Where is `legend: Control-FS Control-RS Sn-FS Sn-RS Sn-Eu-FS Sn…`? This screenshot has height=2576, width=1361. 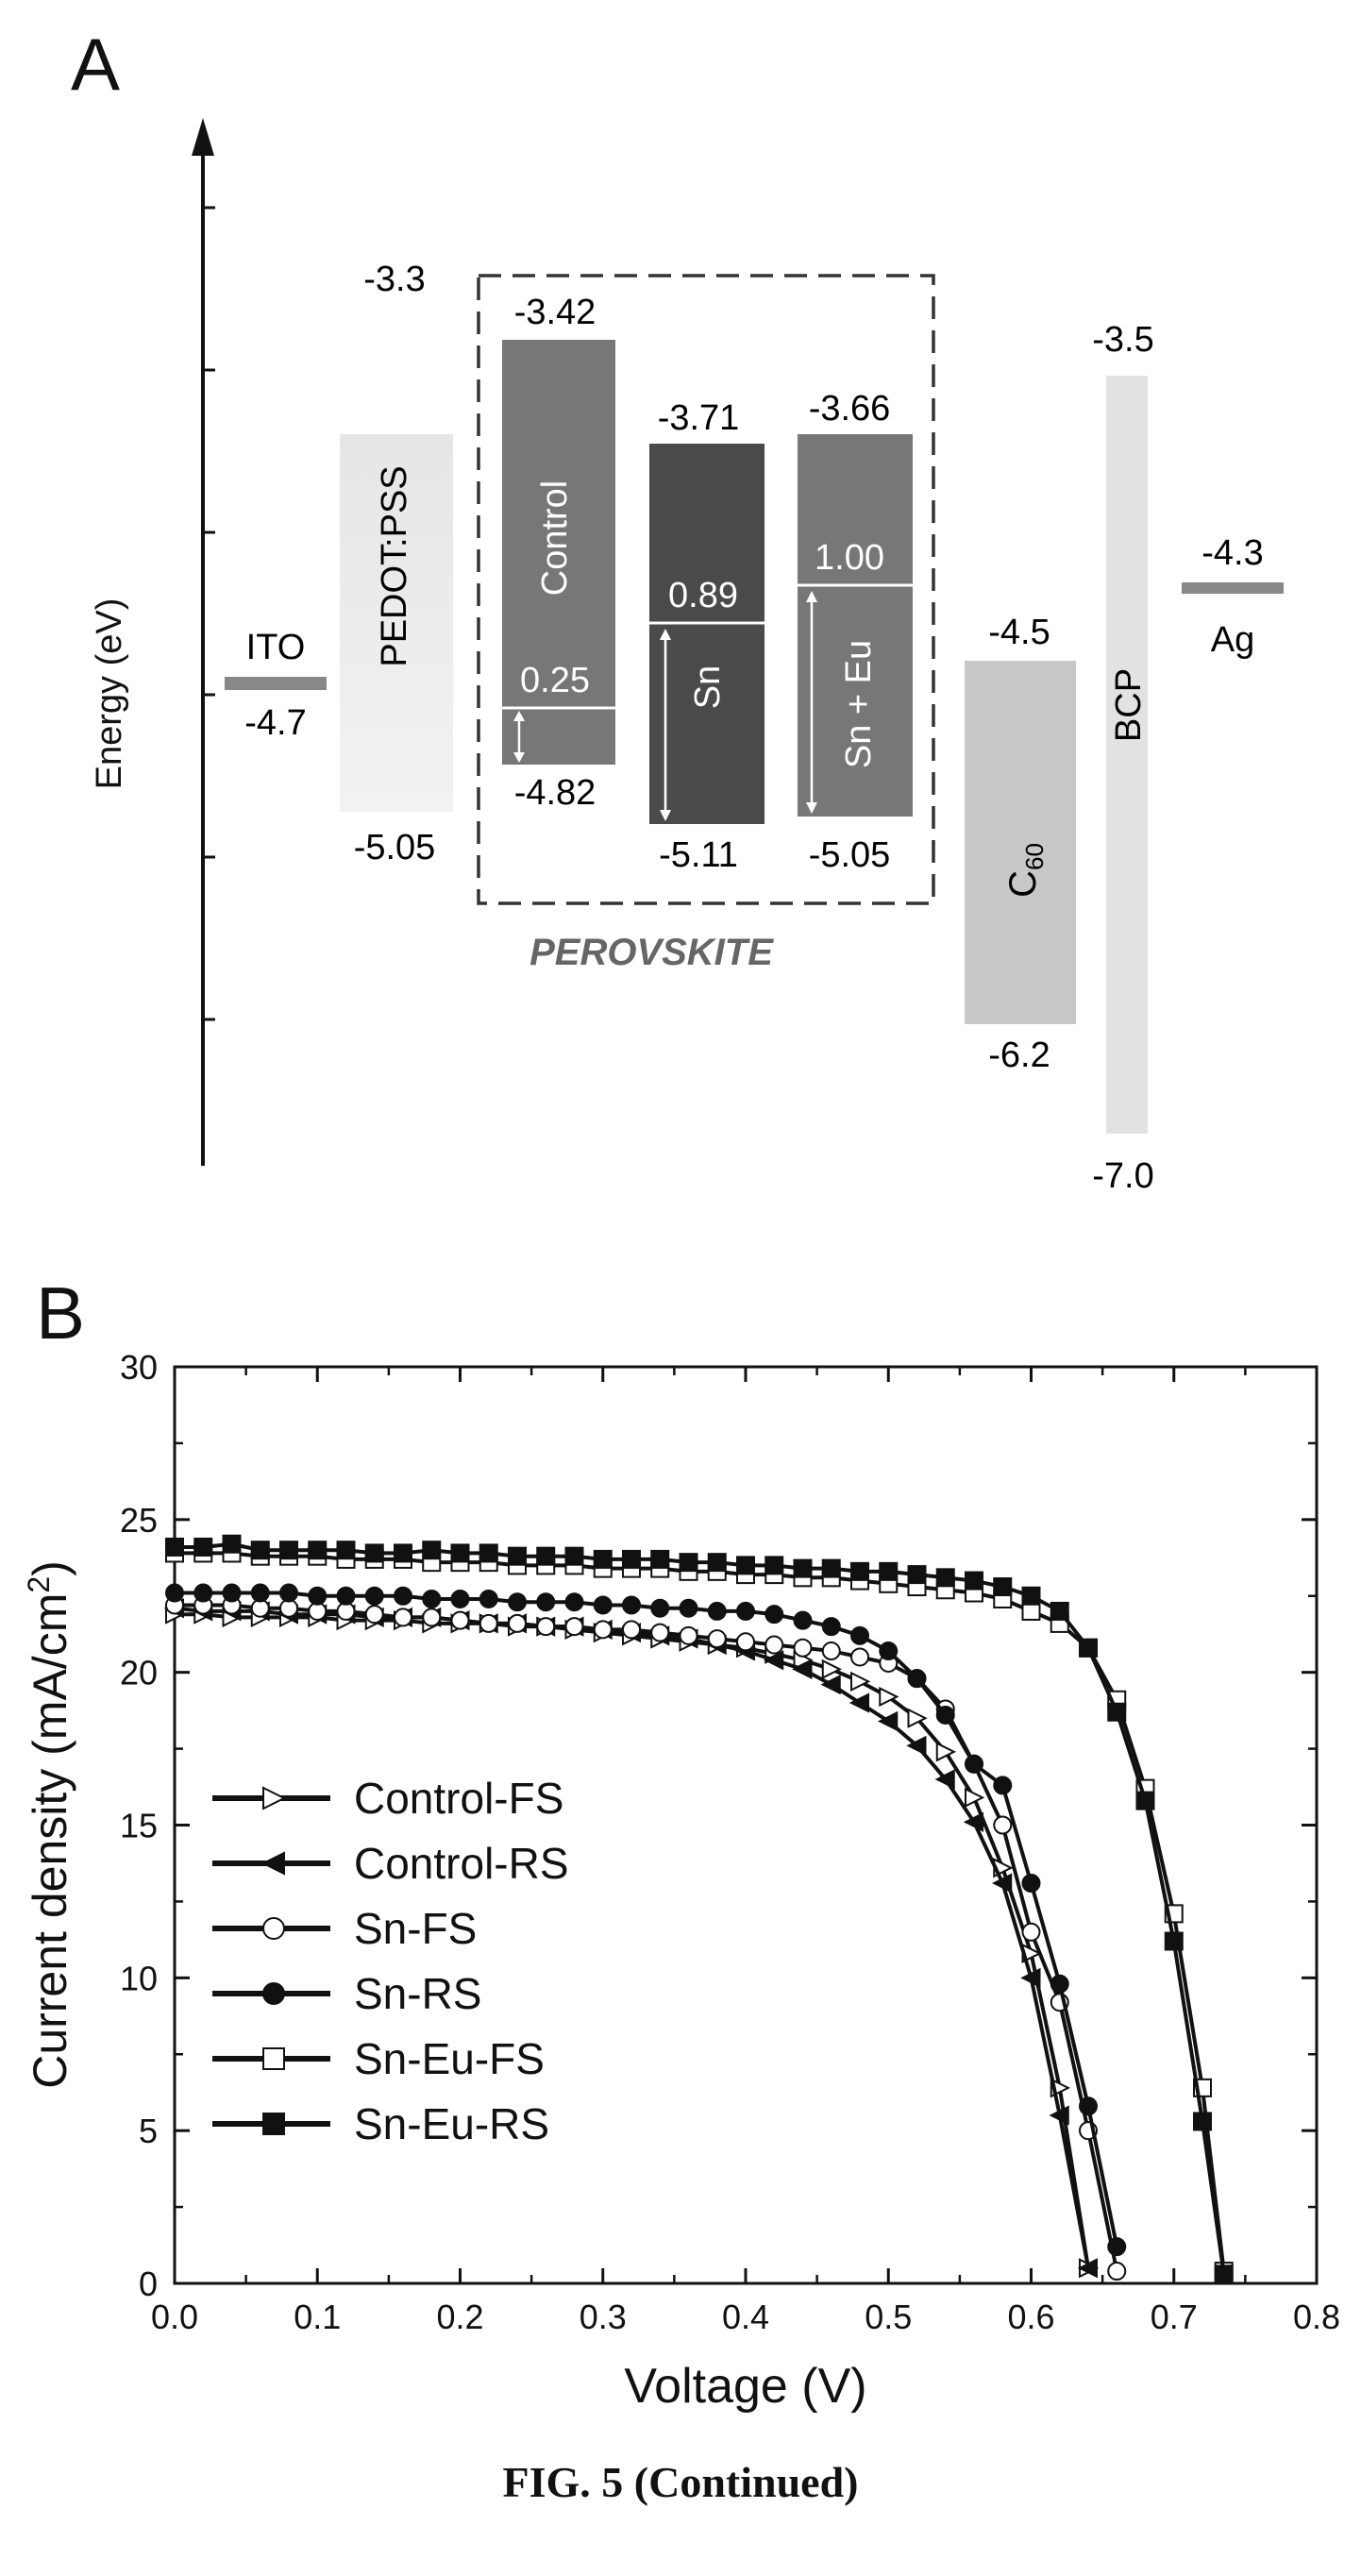
legend: Control-FS Control-RS Sn-FS Sn-RS Sn-Eu-FS Sn… is located at coordinates (390, 1961).